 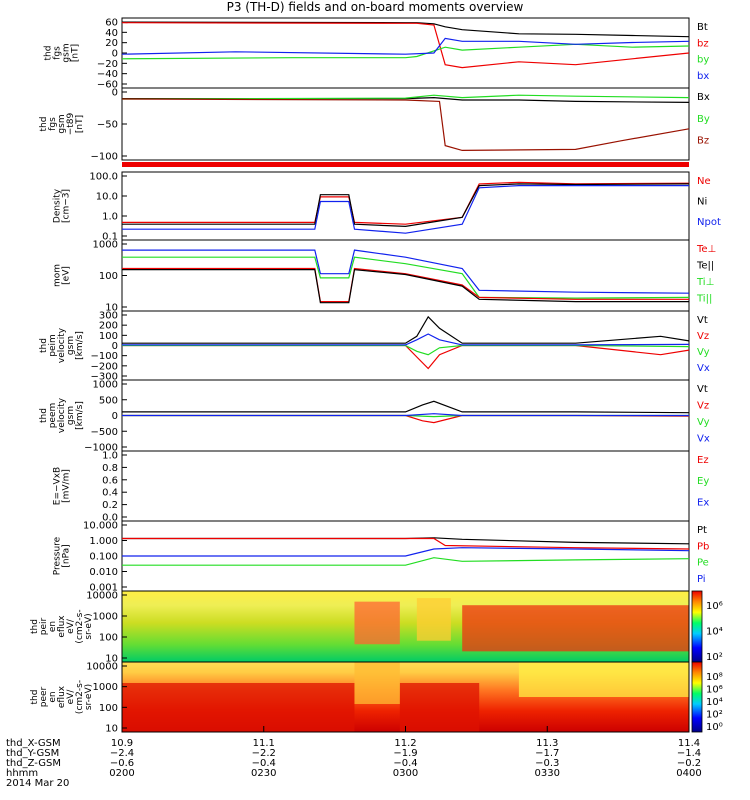 What do you see at coordinates (406, 407) in the screenshot?
I see `series-line-Vt` at bounding box center [406, 407].